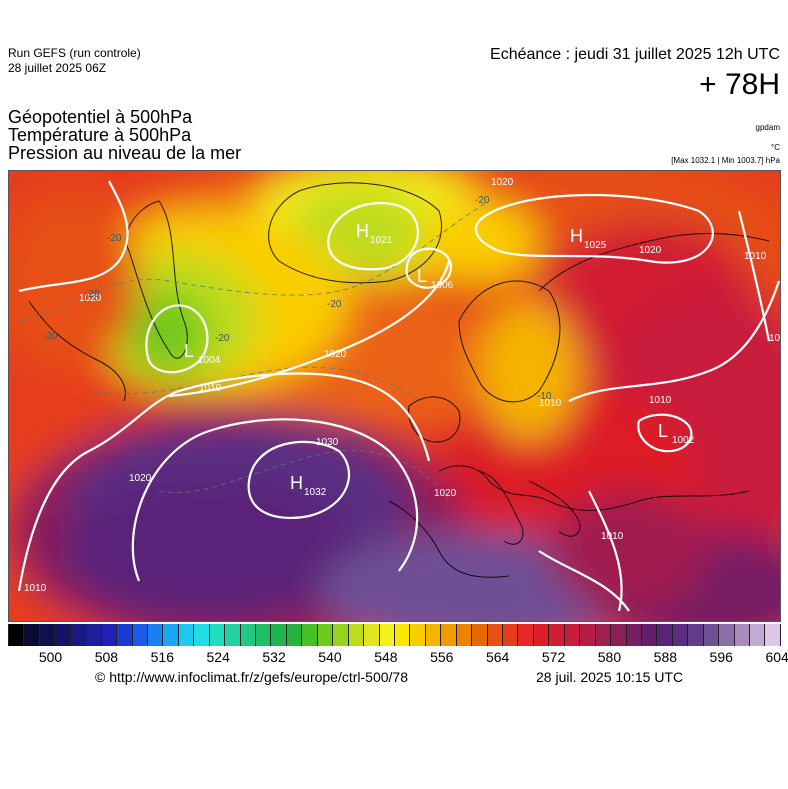 The height and width of the screenshot is (789, 788). Describe the element at coordinates (57, 68) in the screenshot. I see `run-date: 28 juillet 2025 06Z` at that location.